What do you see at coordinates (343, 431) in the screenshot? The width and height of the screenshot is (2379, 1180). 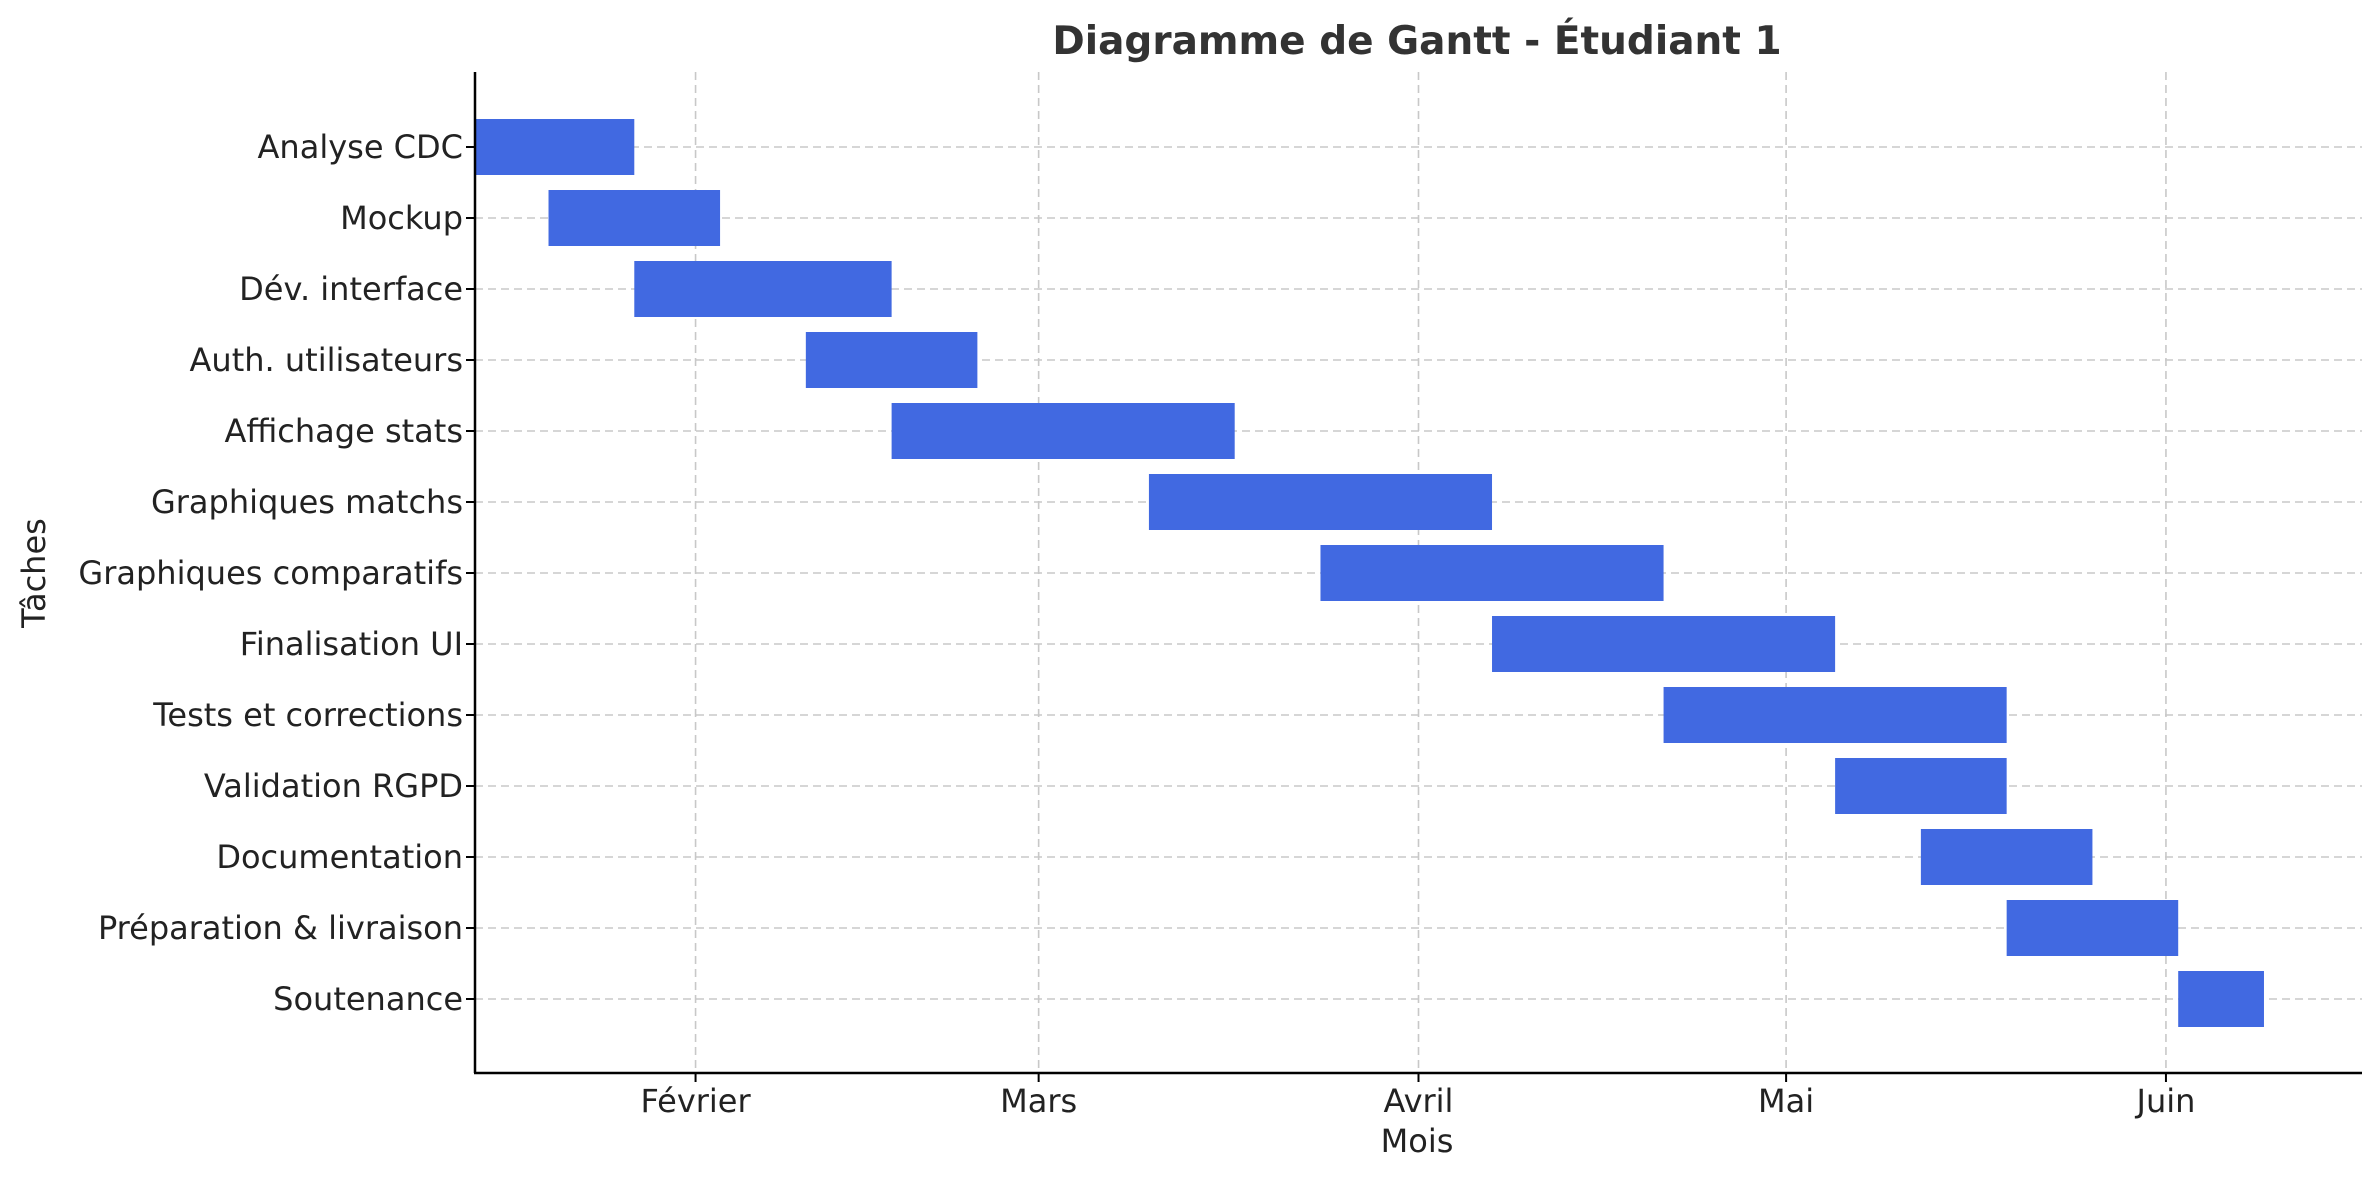 I see `task-label: Affichage stats` at bounding box center [343, 431].